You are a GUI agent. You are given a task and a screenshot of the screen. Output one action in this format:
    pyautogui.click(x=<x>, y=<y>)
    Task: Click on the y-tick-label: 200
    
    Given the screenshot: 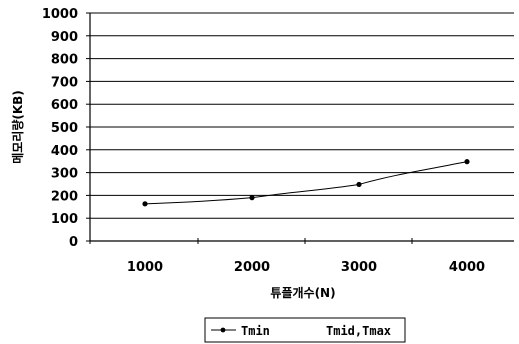 What is the action you would take?
    pyautogui.click(x=64, y=196)
    